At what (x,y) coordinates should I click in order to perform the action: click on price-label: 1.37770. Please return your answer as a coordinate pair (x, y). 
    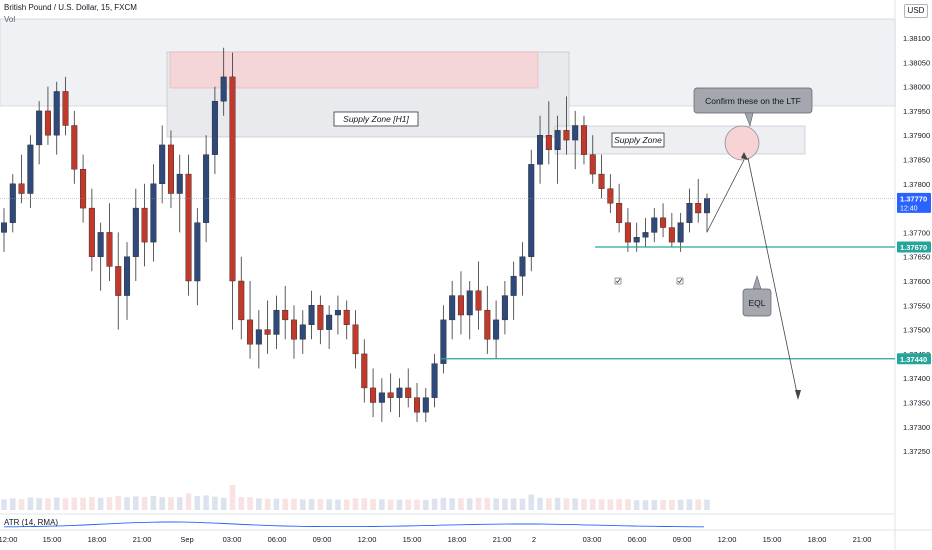
    Looking at the image, I should click on (913, 198).